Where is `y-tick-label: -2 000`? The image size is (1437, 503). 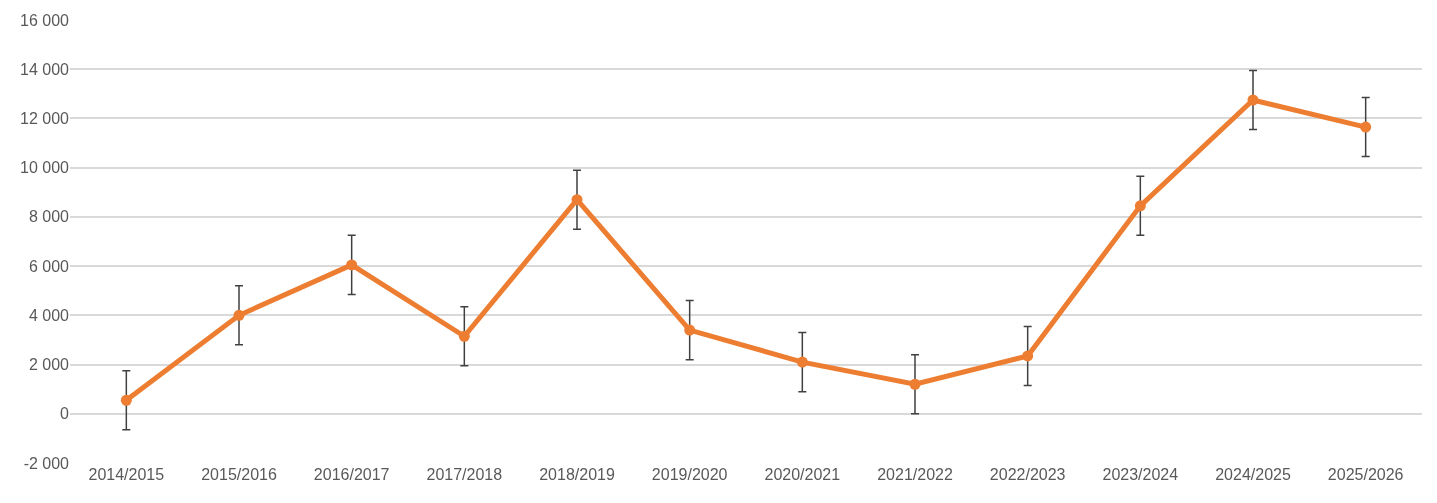
y-tick-label: -2 000 is located at coordinates (46, 463).